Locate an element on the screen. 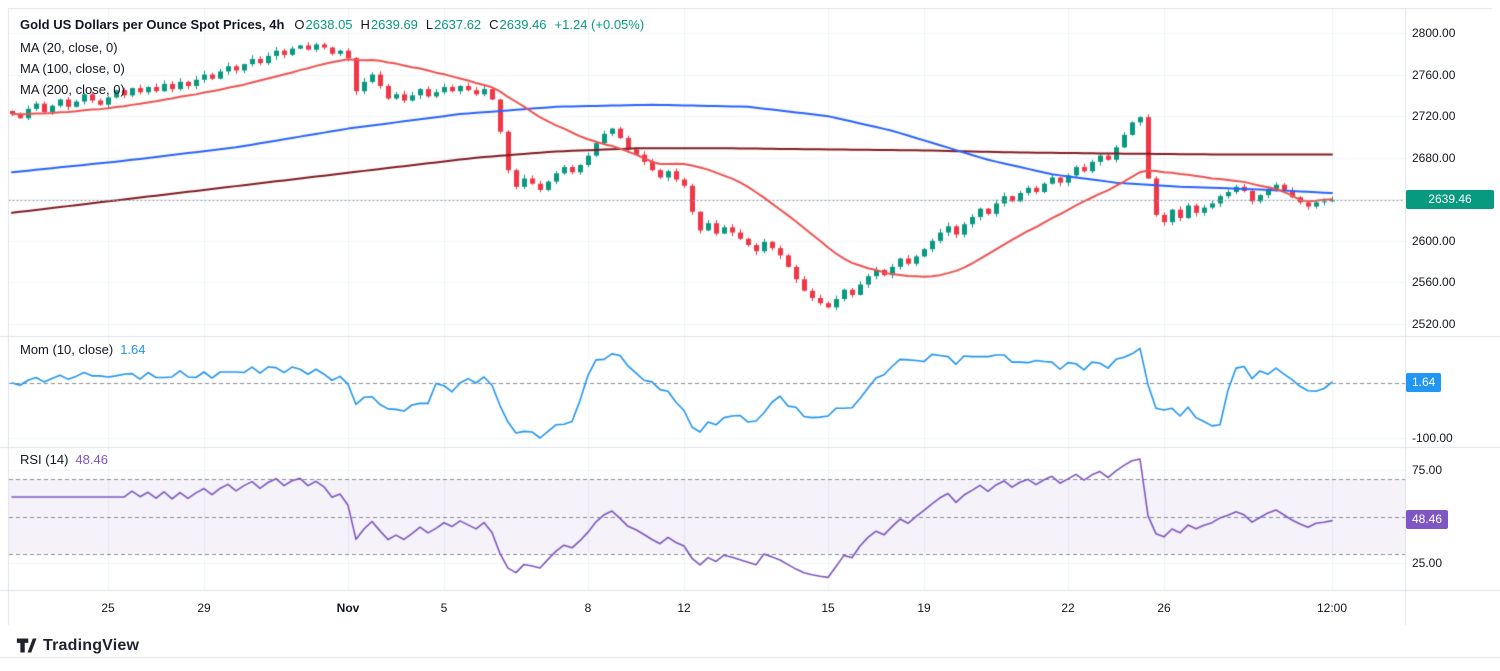 This screenshot has width=1500, height=671. momentum-legend: Mom (10, close) 1.64 is located at coordinates (83, 349).